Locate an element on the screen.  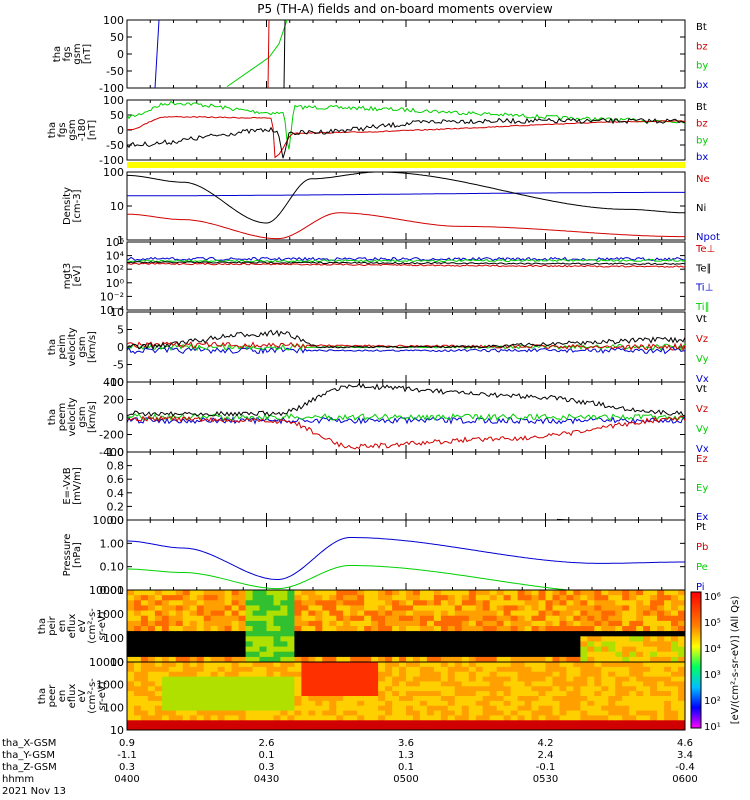
y-tick-label: 10000 is located at coordinates (106, 662).